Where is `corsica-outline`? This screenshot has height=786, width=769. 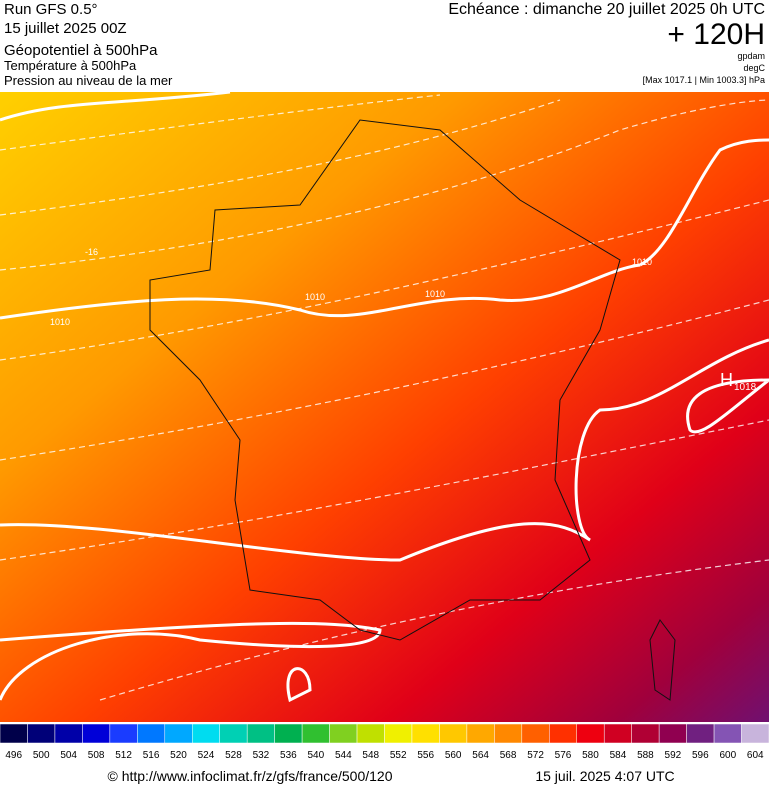
corsica-outline is located at coordinates (662, 660).